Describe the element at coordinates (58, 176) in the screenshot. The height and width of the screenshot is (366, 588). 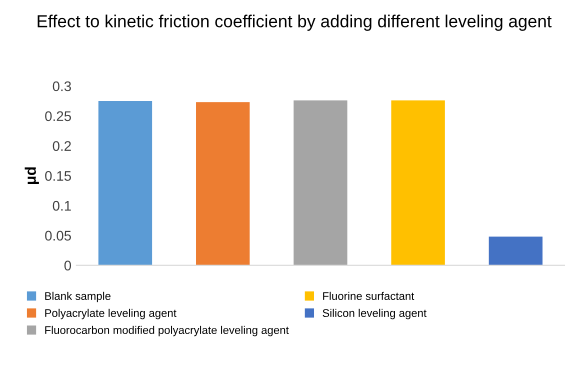
I see `y-tick-label: 0.15` at that location.